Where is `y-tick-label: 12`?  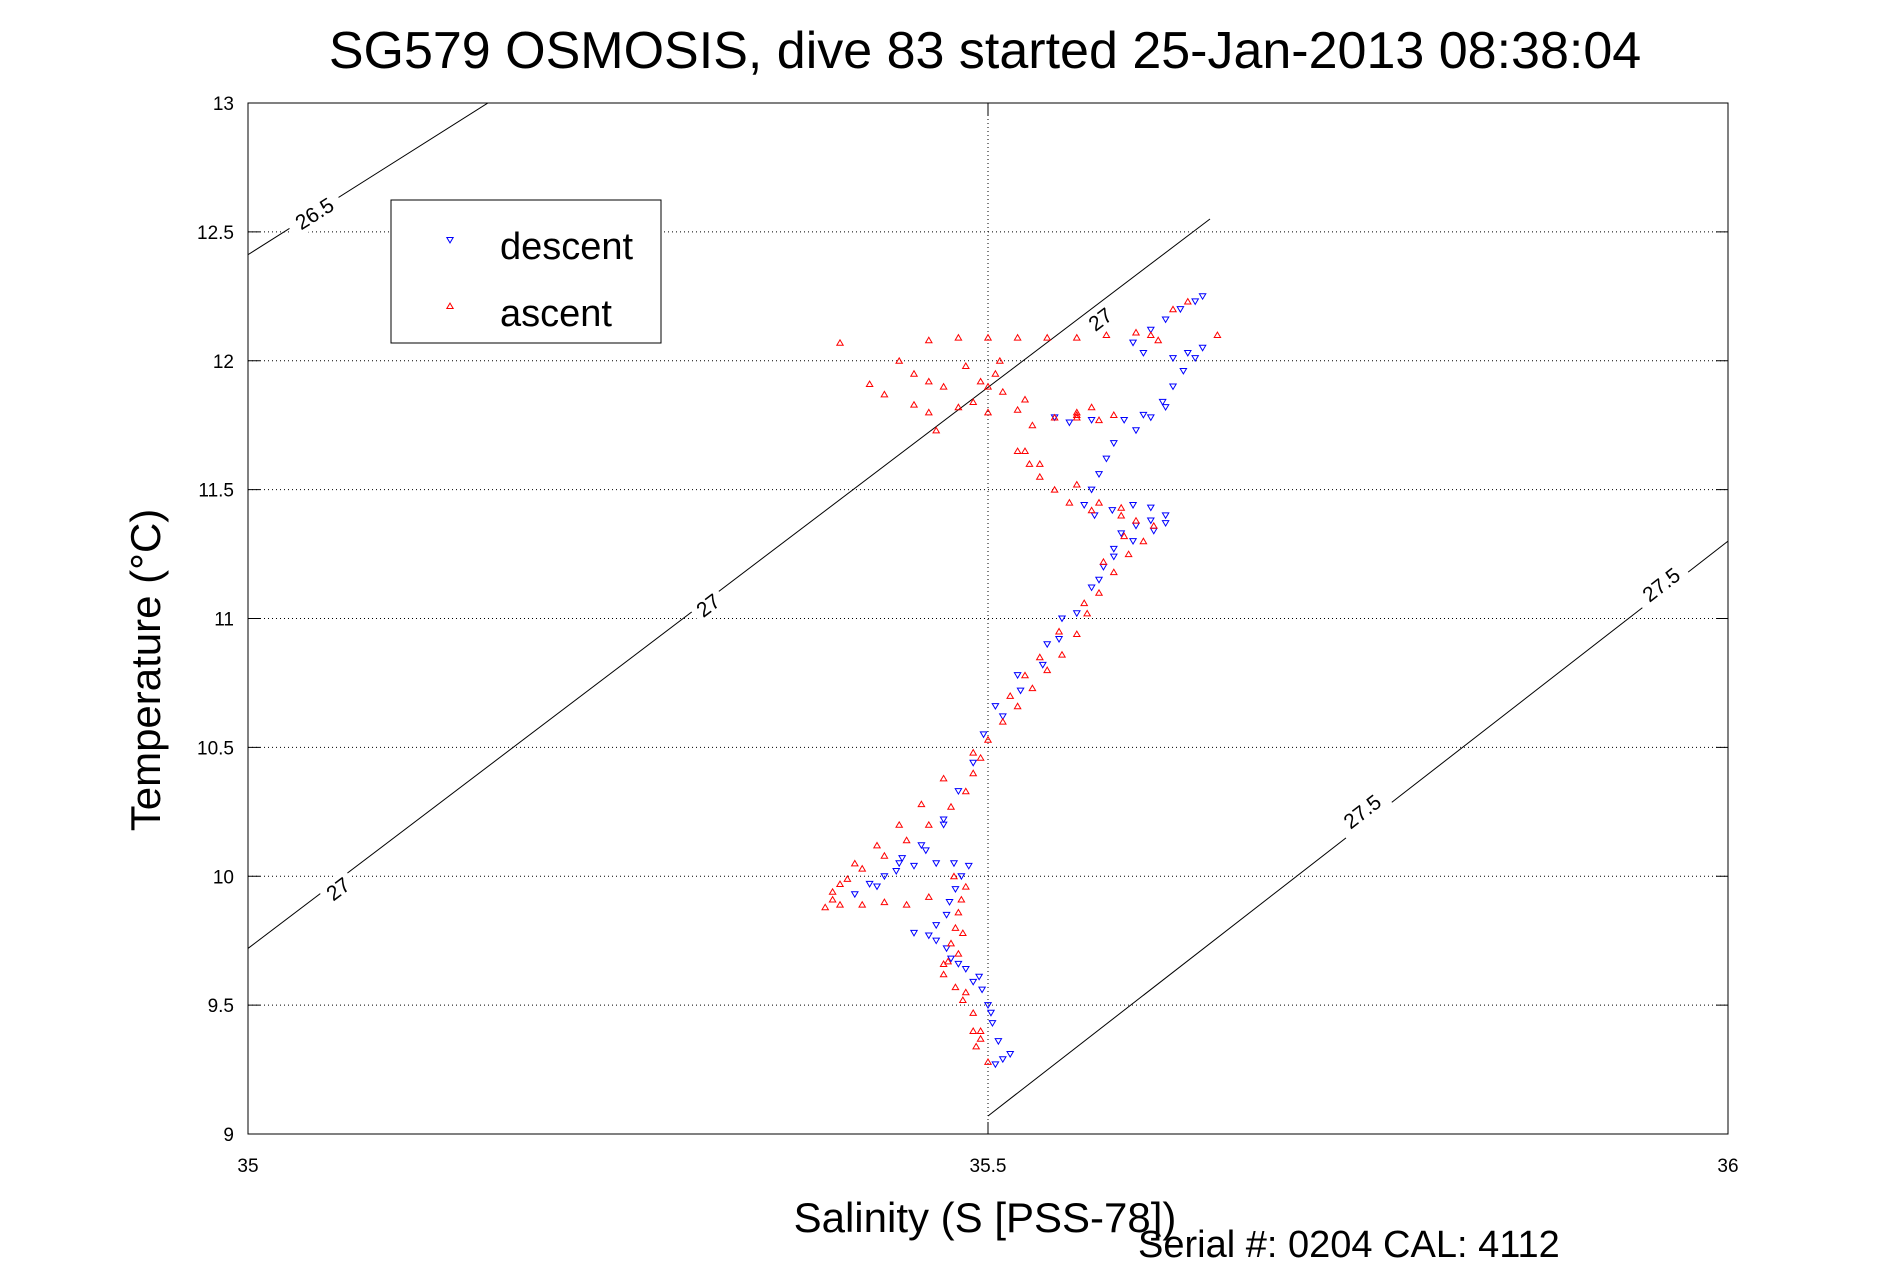
y-tick-label: 12 is located at coordinates (223, 362).